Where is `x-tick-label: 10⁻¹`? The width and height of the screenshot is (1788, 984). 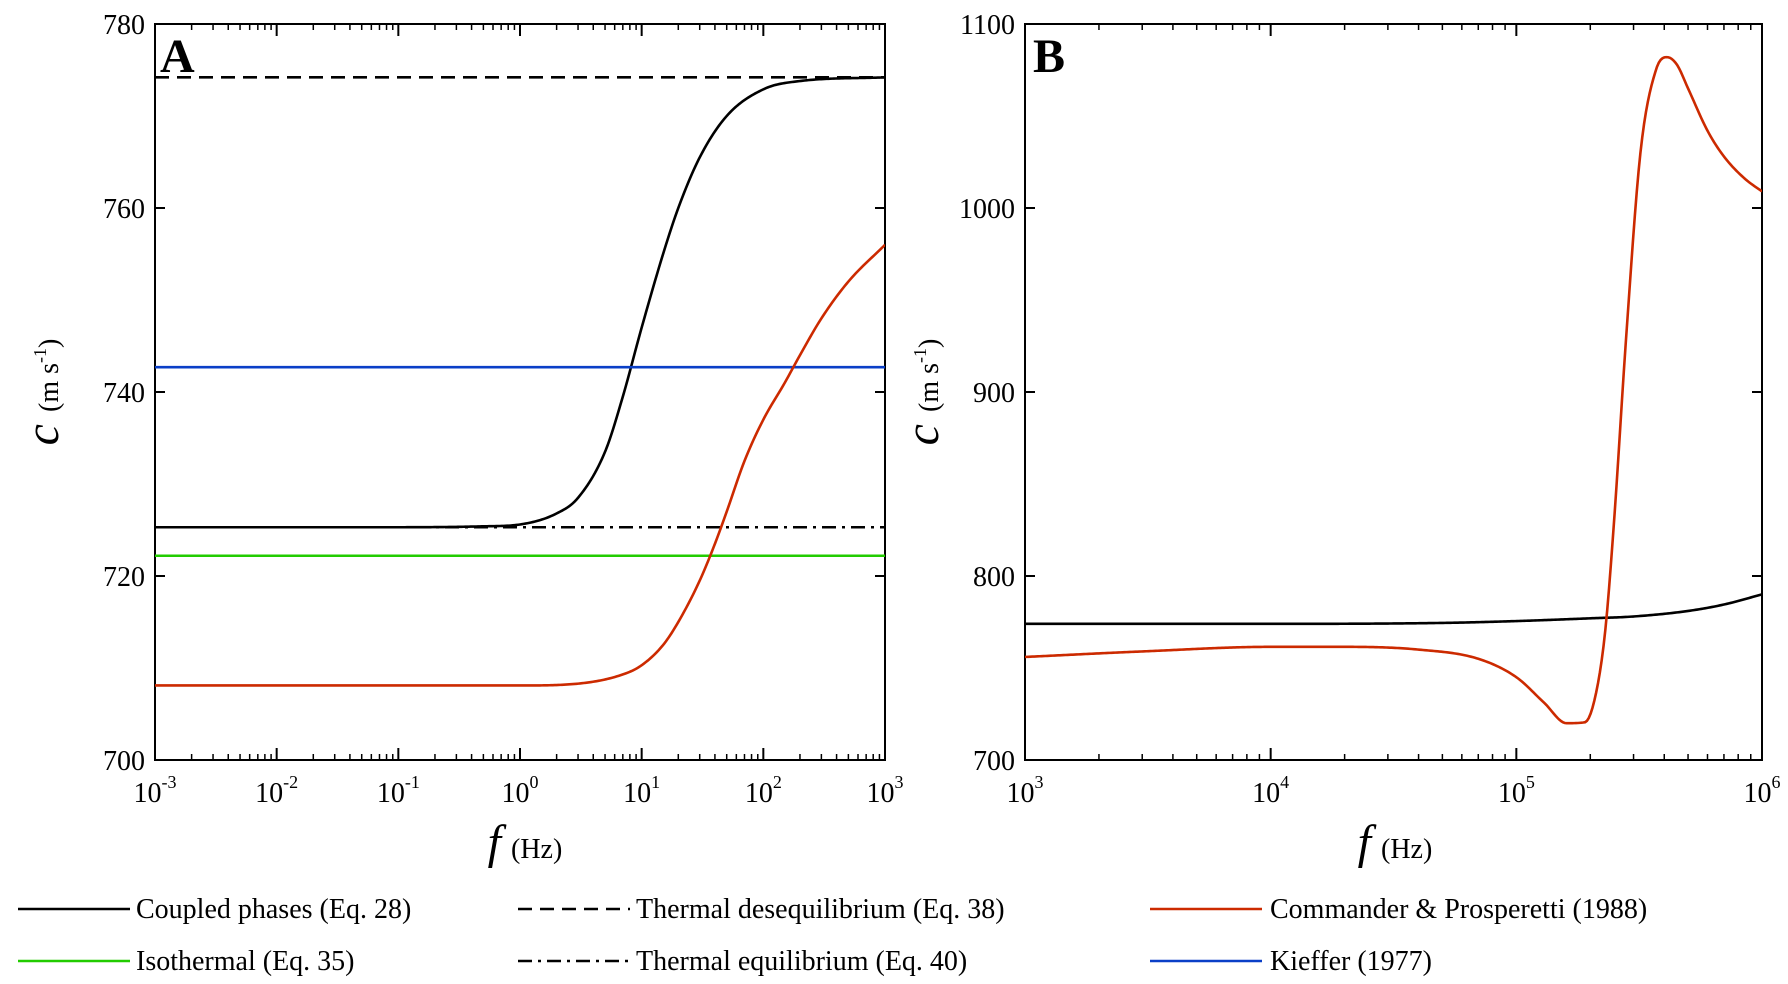
x-tick-label: 10⁻¹ is located at coordinates (398, 790).